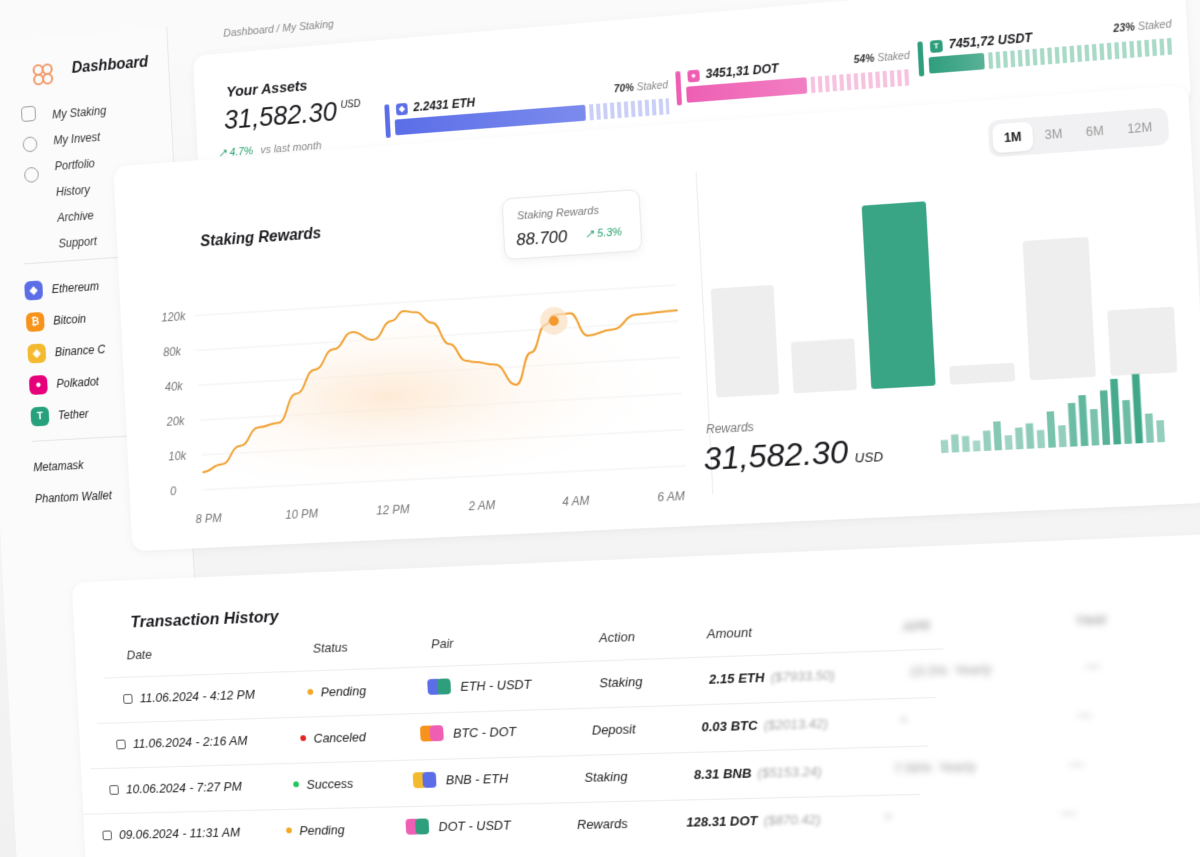 This screenshot has height=857, width=1200. Describe the element at coordinates (343, 691) in the screenshot. I see `status-text: Pending` at that location.